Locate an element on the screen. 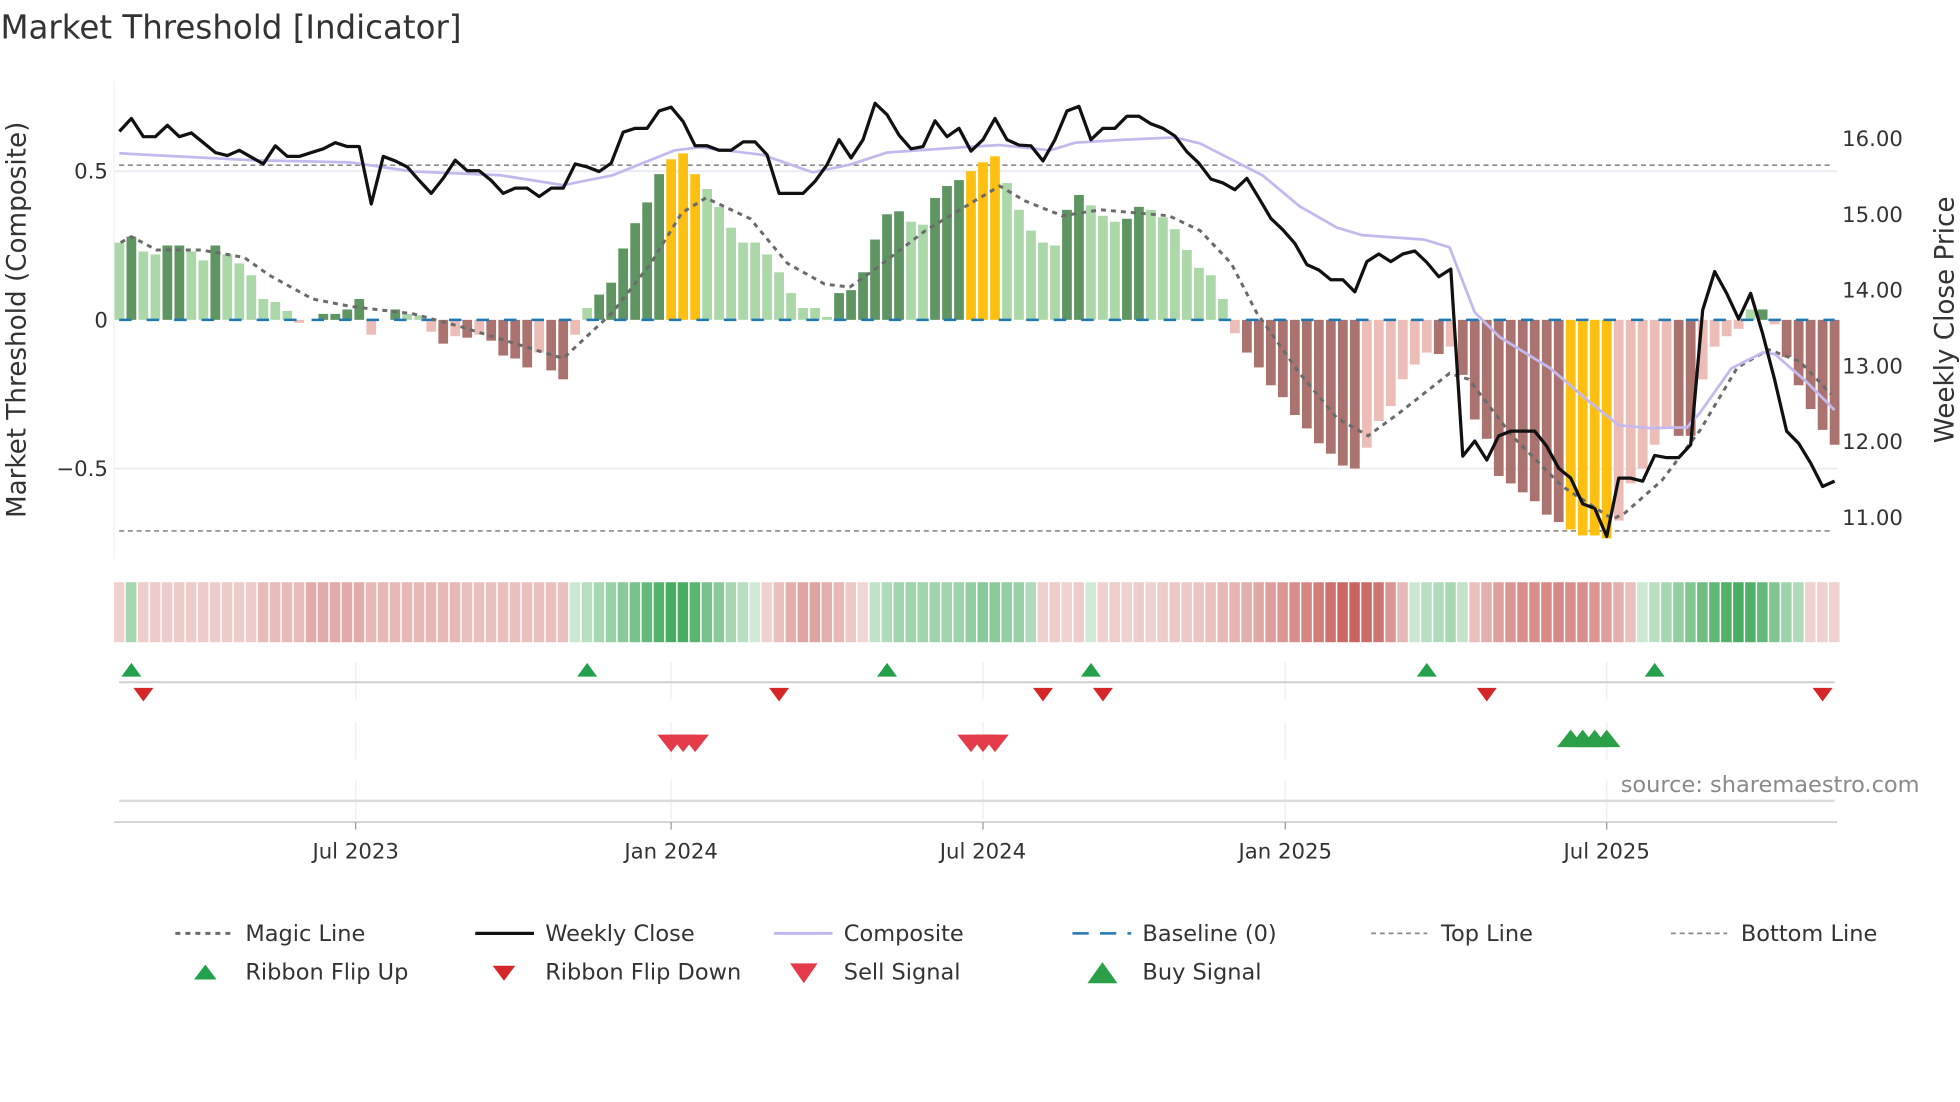  legend-symbol-red-down-triangle is located at coordinates (804, 973).